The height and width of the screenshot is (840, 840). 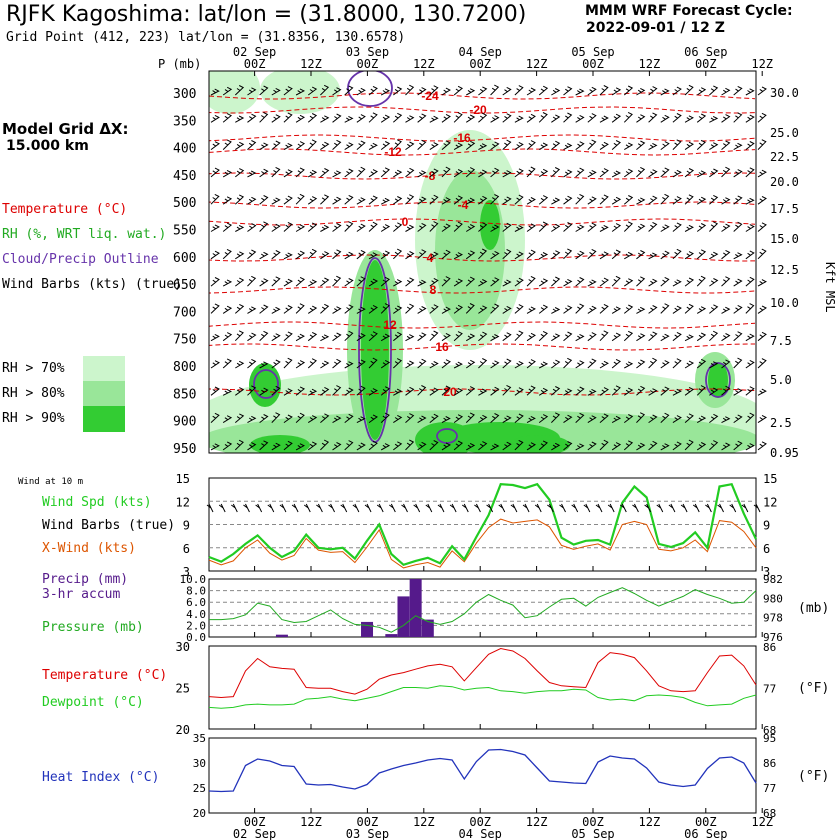 I want to click on pressure-tick-label: 650, so click(x=184, y=285).